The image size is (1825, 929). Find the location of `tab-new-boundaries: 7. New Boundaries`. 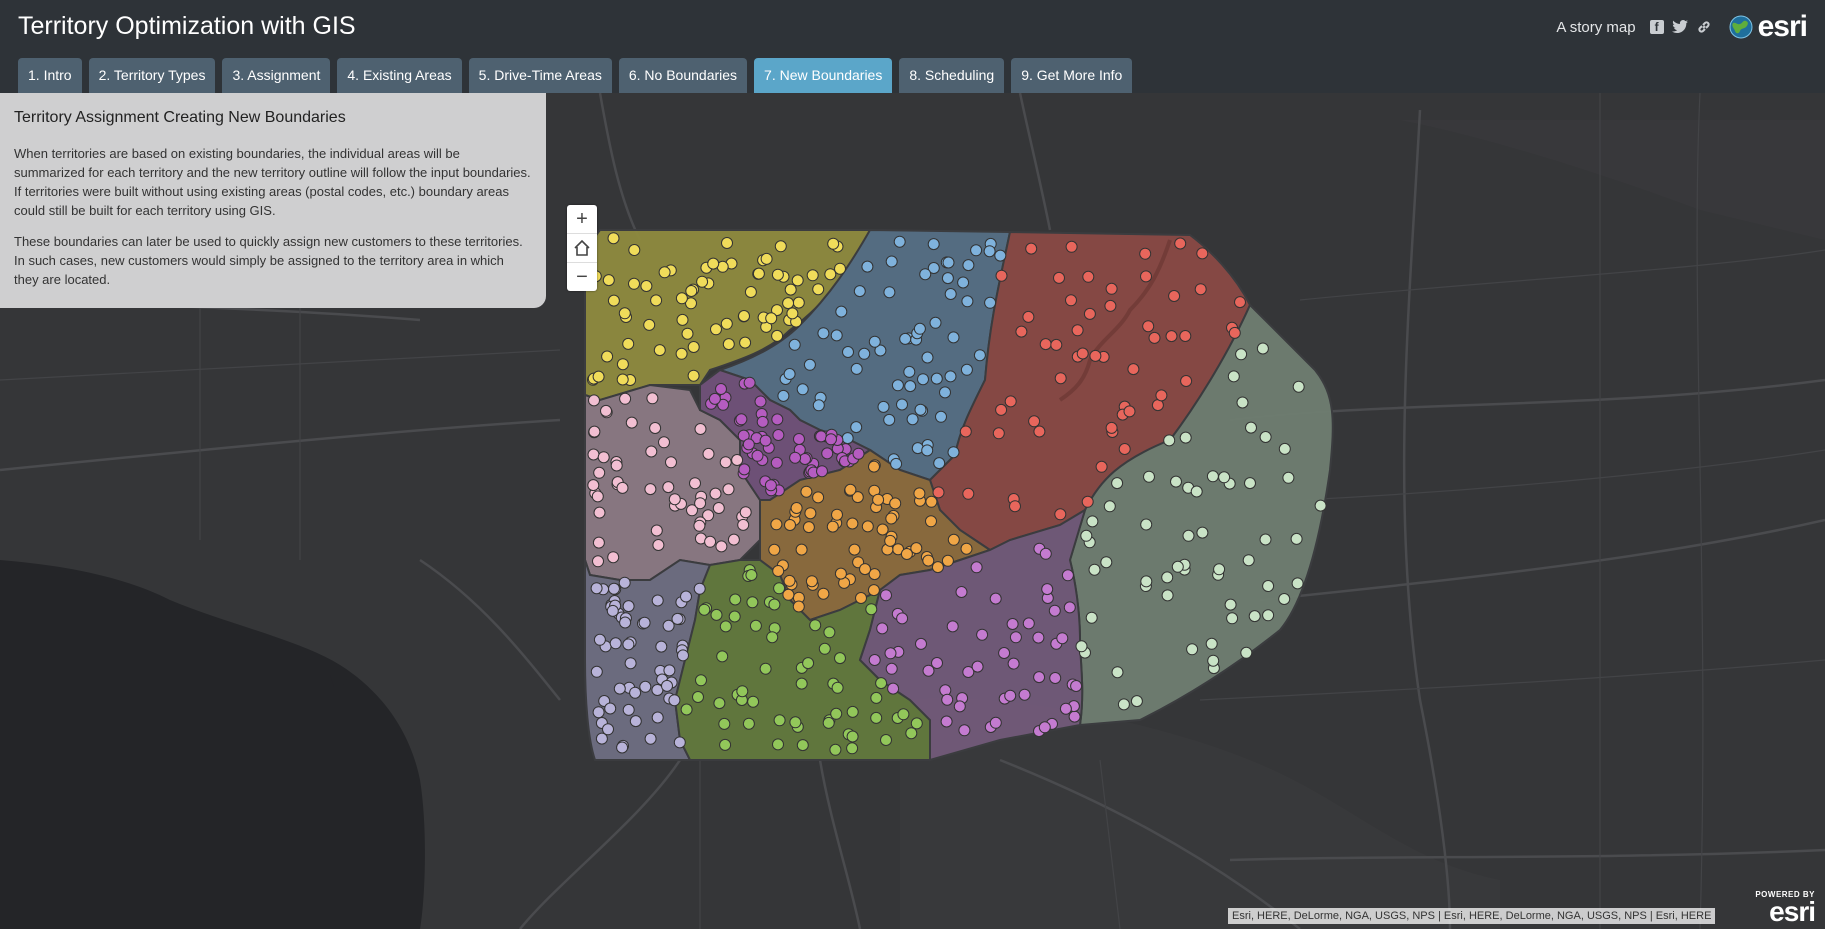

tab-new-boundaries: 7. New Boundaries is located at coordinates (823, 75).